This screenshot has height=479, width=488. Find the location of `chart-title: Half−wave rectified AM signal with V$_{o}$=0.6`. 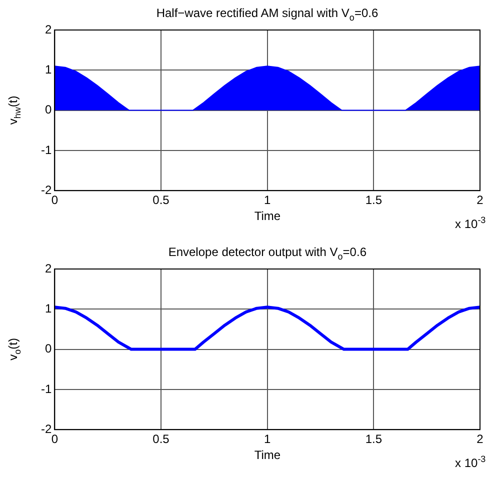

chart-title: Half−wave rectified AM signal with V$_{o}$=0.6 is located at coordinates (267, 14).